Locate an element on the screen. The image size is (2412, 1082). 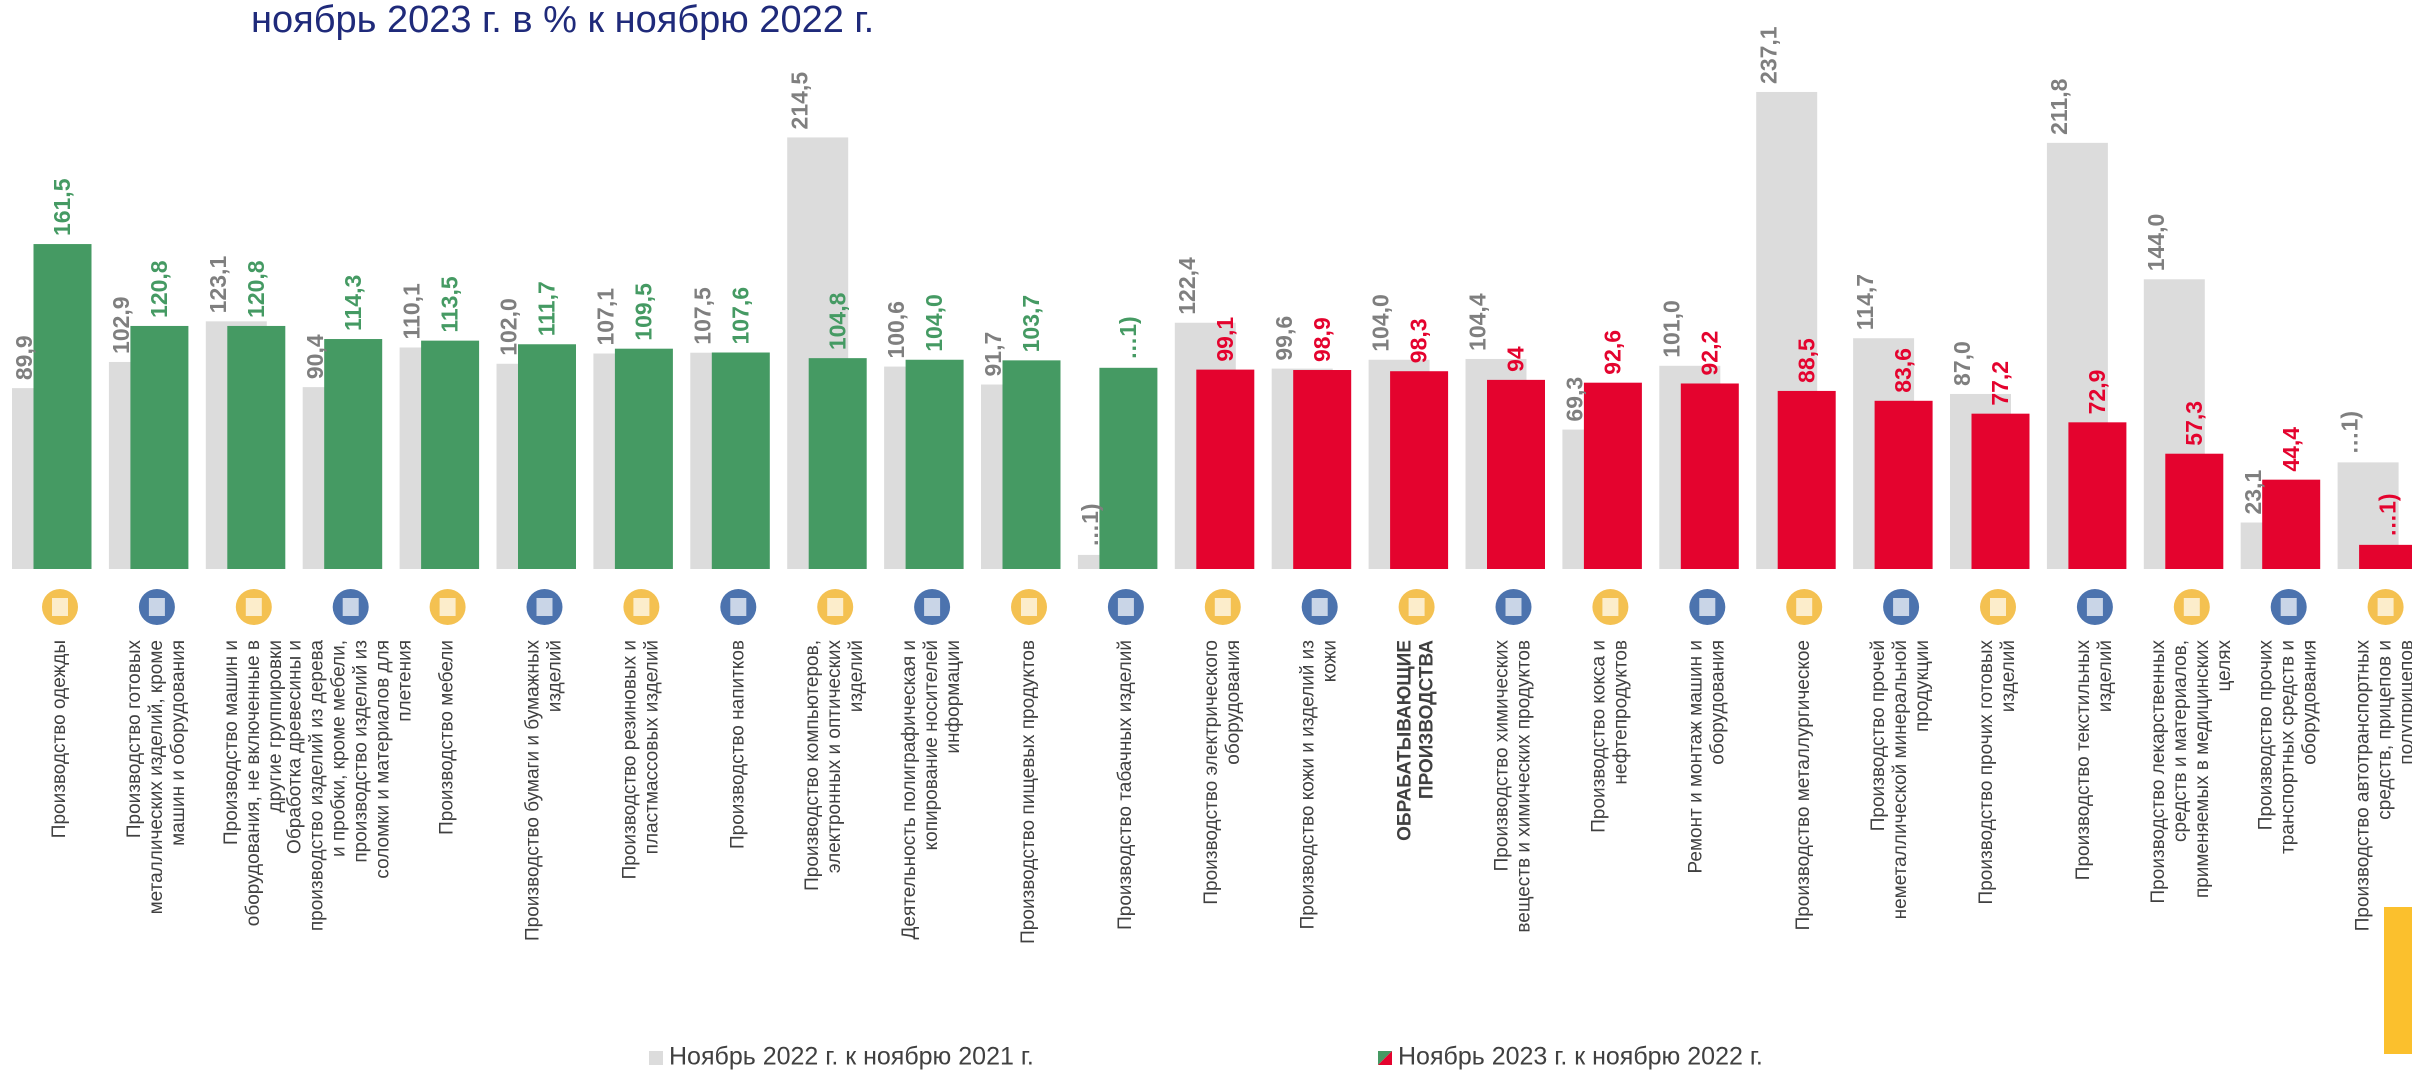
value-label: 89,9 is located at coordinates (24, 357).